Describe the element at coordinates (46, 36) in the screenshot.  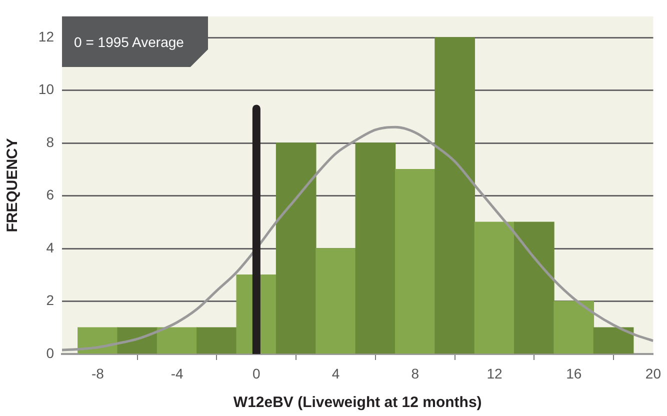
I see `y-tick-label: 12` at that location.